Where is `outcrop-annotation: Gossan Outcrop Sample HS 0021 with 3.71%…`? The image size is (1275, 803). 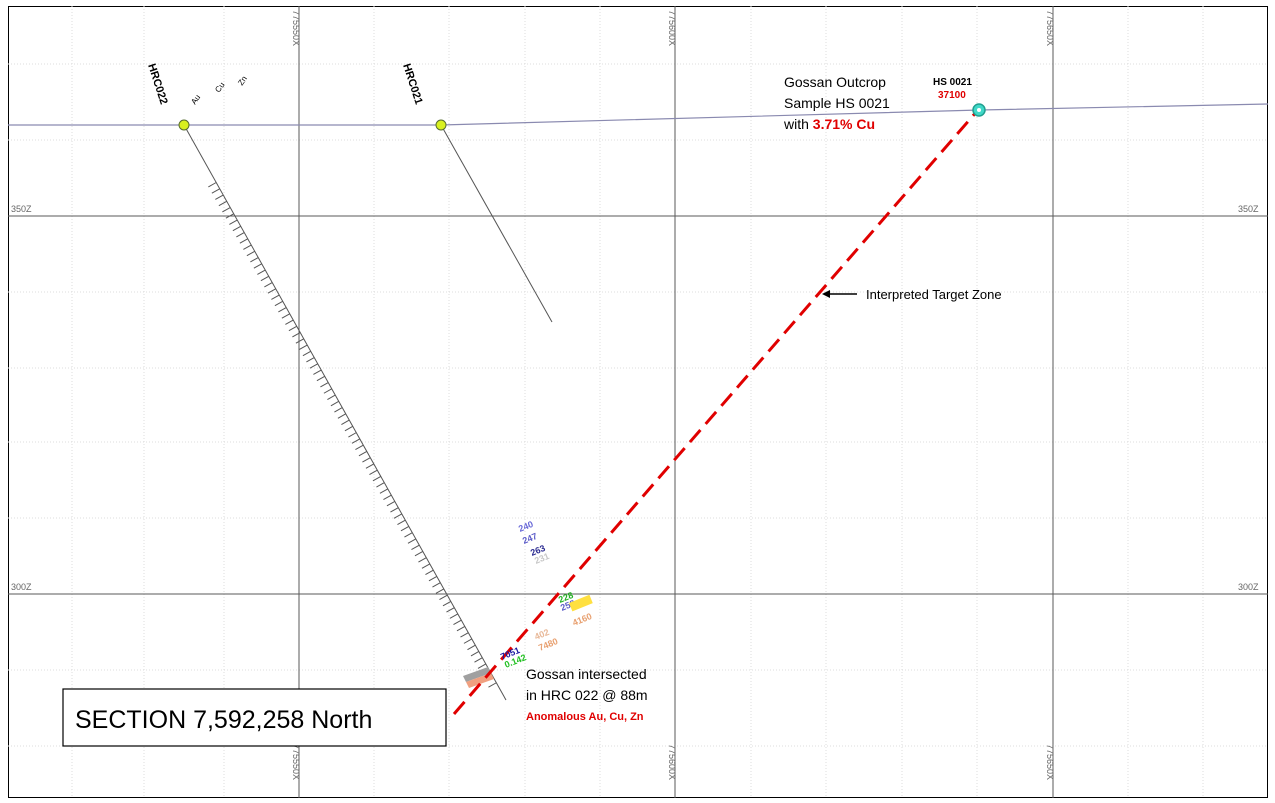 outcrop-annotation: Gossan Outcrop Sample HS 0021 with 3.71%… is located at coordinates (836, 103).